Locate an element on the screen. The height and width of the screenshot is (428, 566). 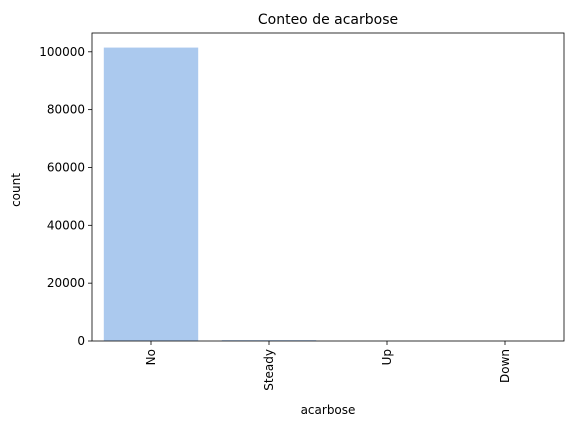
y-tick-label: 60000 is located at coordinates (66, 167).